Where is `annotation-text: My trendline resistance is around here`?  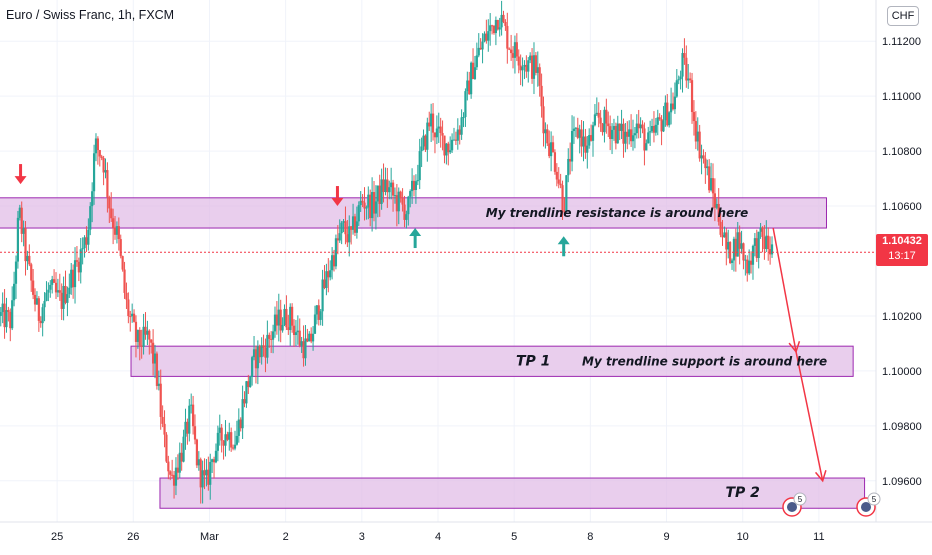 annotation-text: My trendline resistance is around here is located at coordinates (617, 213).